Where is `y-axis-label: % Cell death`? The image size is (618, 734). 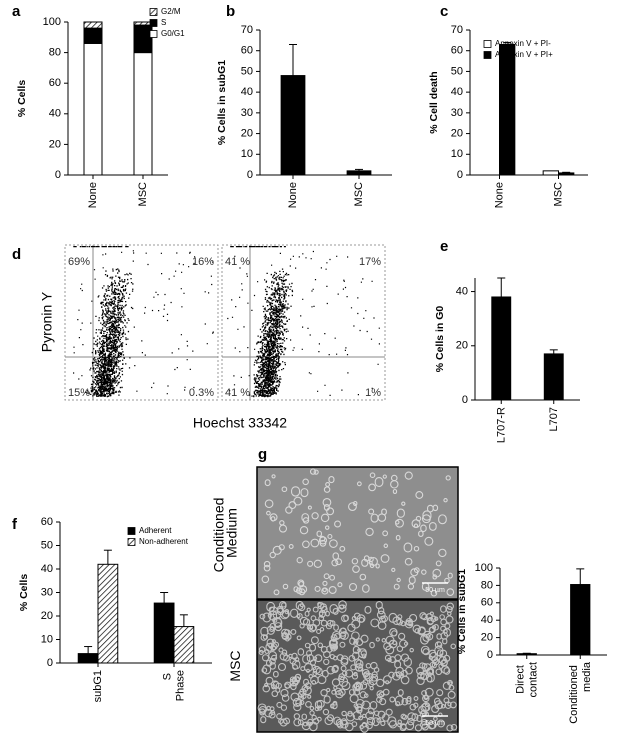 y-axis-label: % Cell death is located at coordinates (434, 102).